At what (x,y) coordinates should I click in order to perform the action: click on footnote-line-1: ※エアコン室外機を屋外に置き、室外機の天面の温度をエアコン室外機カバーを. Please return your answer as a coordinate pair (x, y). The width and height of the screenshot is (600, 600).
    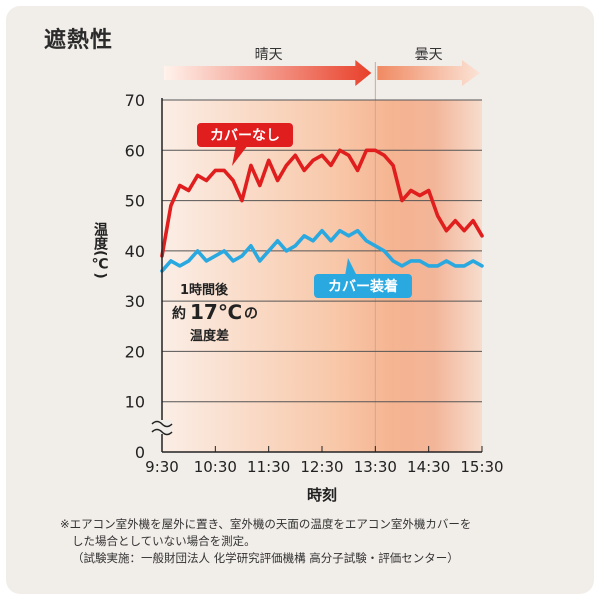
    Looking at the image, I should click on (266, 524).